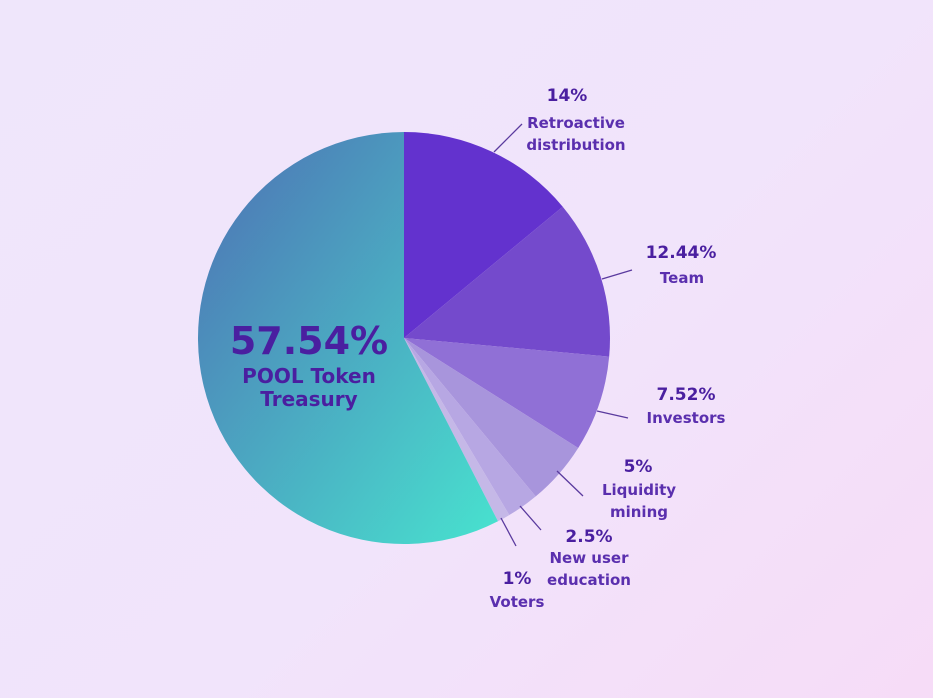 The image size is (933, 698). What do you see at coordinates (686, 418) in the screenshot?
I see `slice-name-label: Investors` at bounding box center [686, 418].